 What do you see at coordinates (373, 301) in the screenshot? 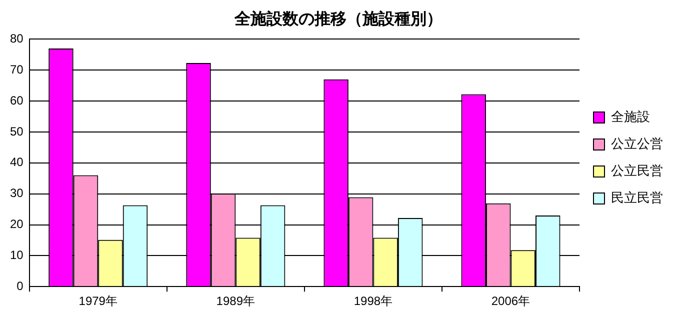
I see `x-tick-label: 1998年` at bounding box center [373, 301].